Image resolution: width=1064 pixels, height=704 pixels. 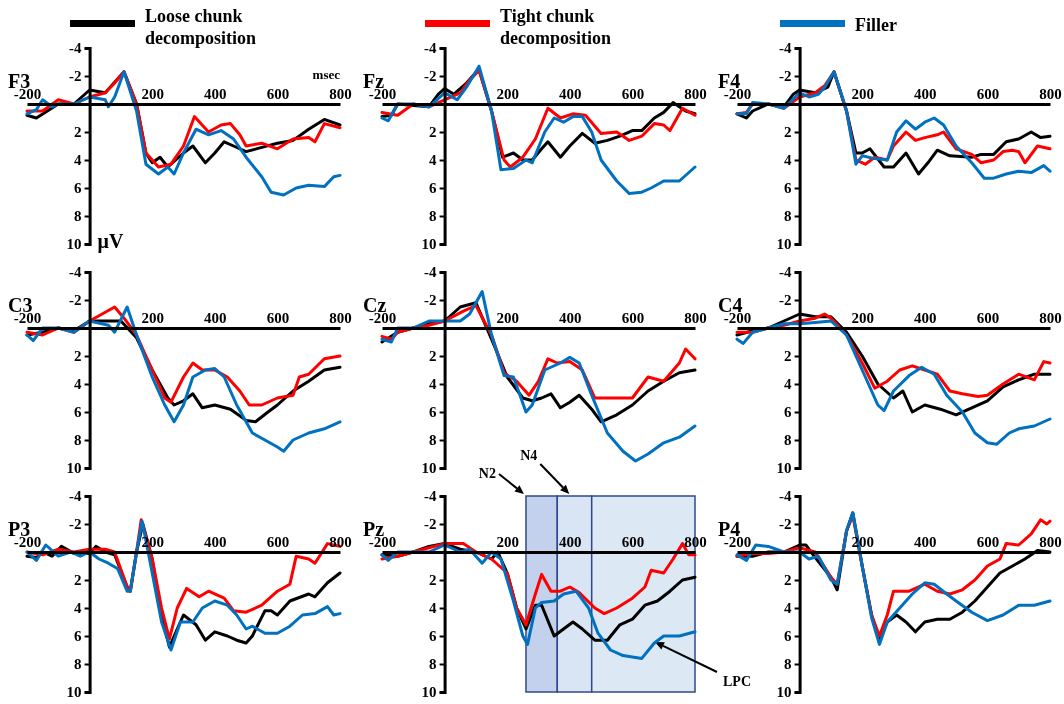 What do you see at coordinates (326, 74) in the screenshot?
I see `x-axis-title: msec` at bounding box center [326, 74].